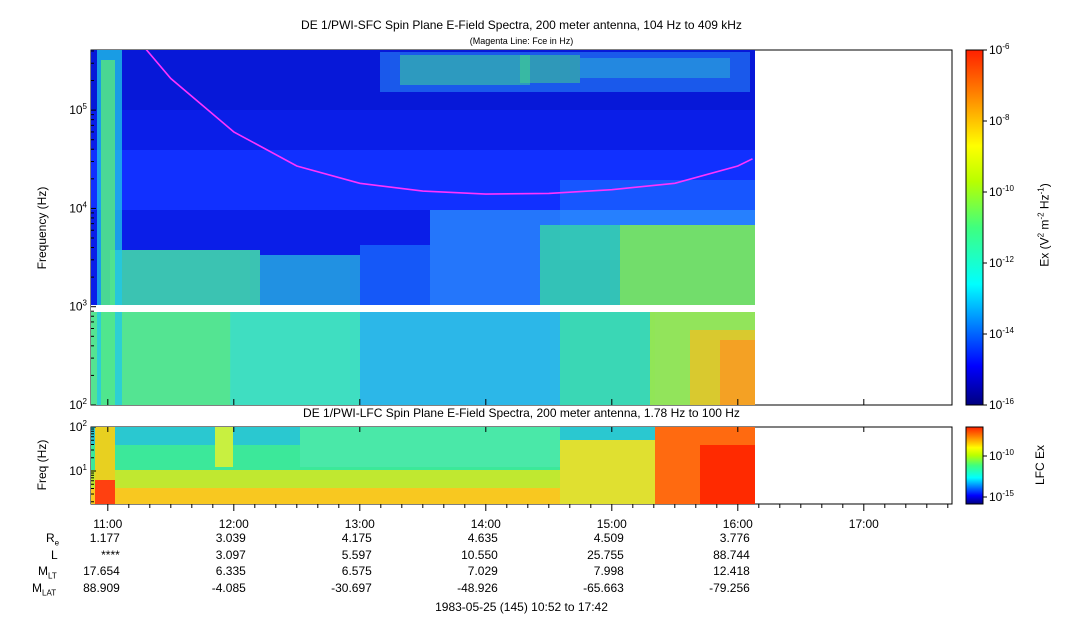 The width and height of the screenshot is (1083, 620). Describe the element at coordinates (608, 538) in the screenshot. I see `ephemeris-value: 4.509` at that location.